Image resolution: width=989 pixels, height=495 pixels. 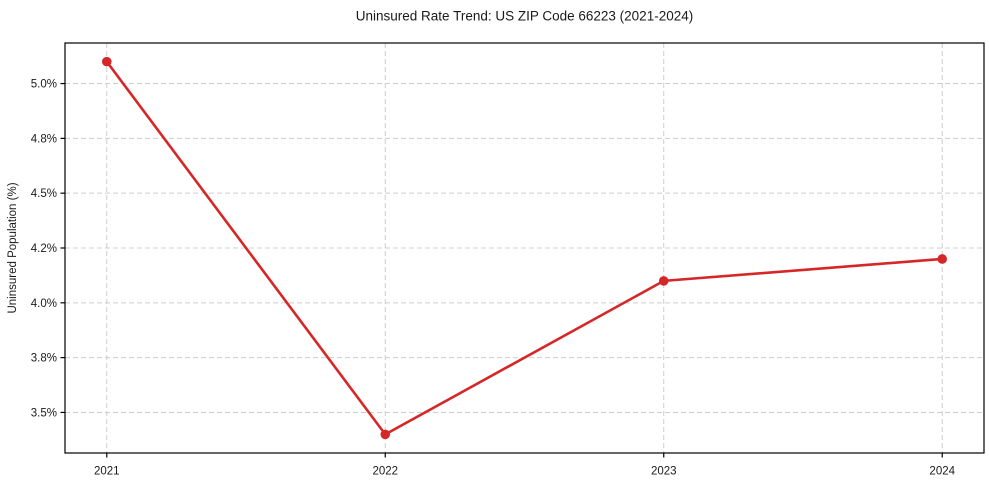 What do you see at coordinates (13, 247) in the screenshot?
I see `y-axis-label: Uninsured Population (%)` at bounding box center [13, 247].